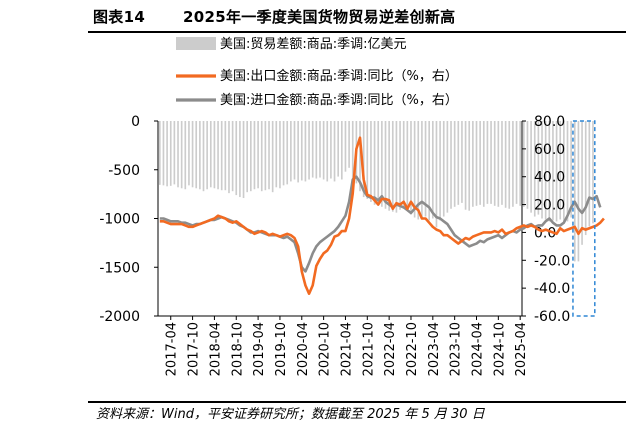  I want to click on x-tick-label: 2019-10, so click(281, 349).